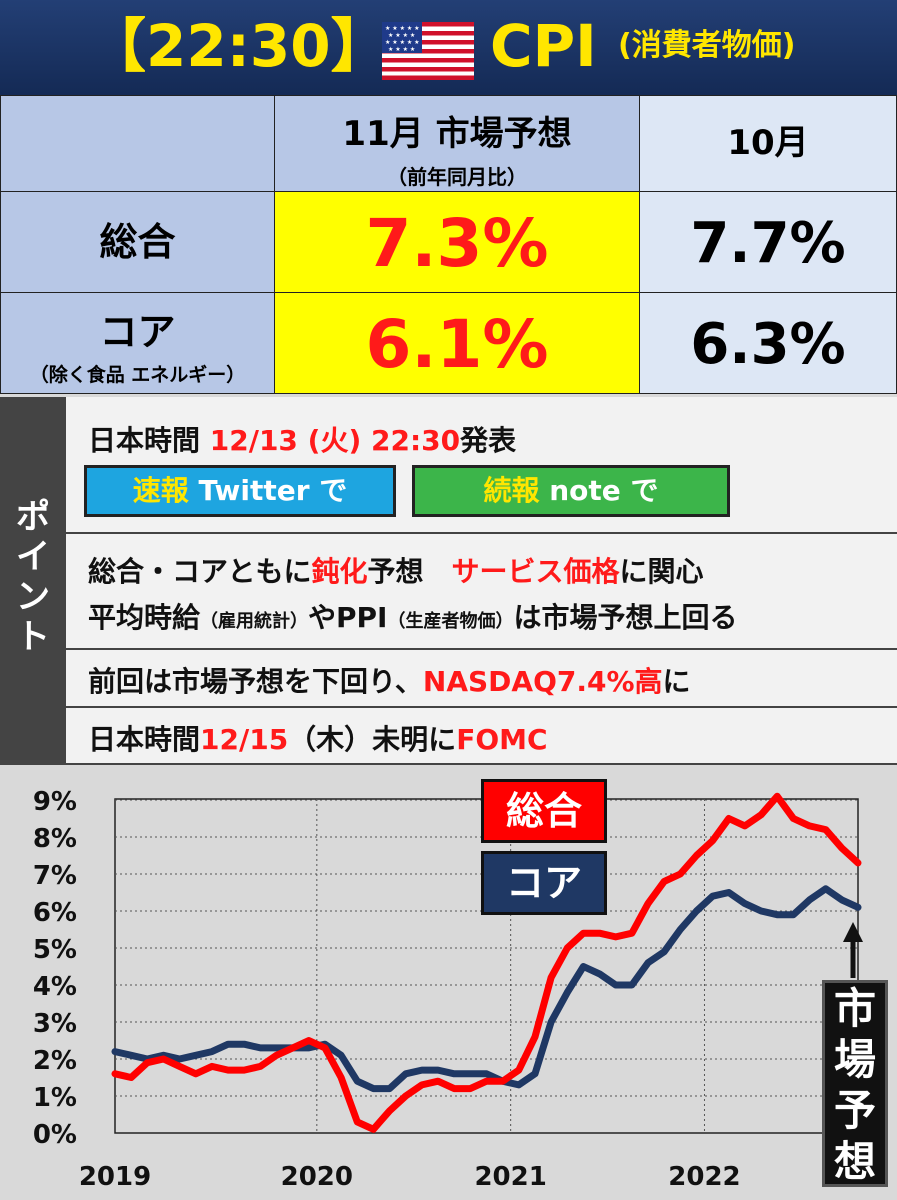 This screenshot has height=1200, width=897. I want to click on y-tick-label: 7%, so click(55, 876).